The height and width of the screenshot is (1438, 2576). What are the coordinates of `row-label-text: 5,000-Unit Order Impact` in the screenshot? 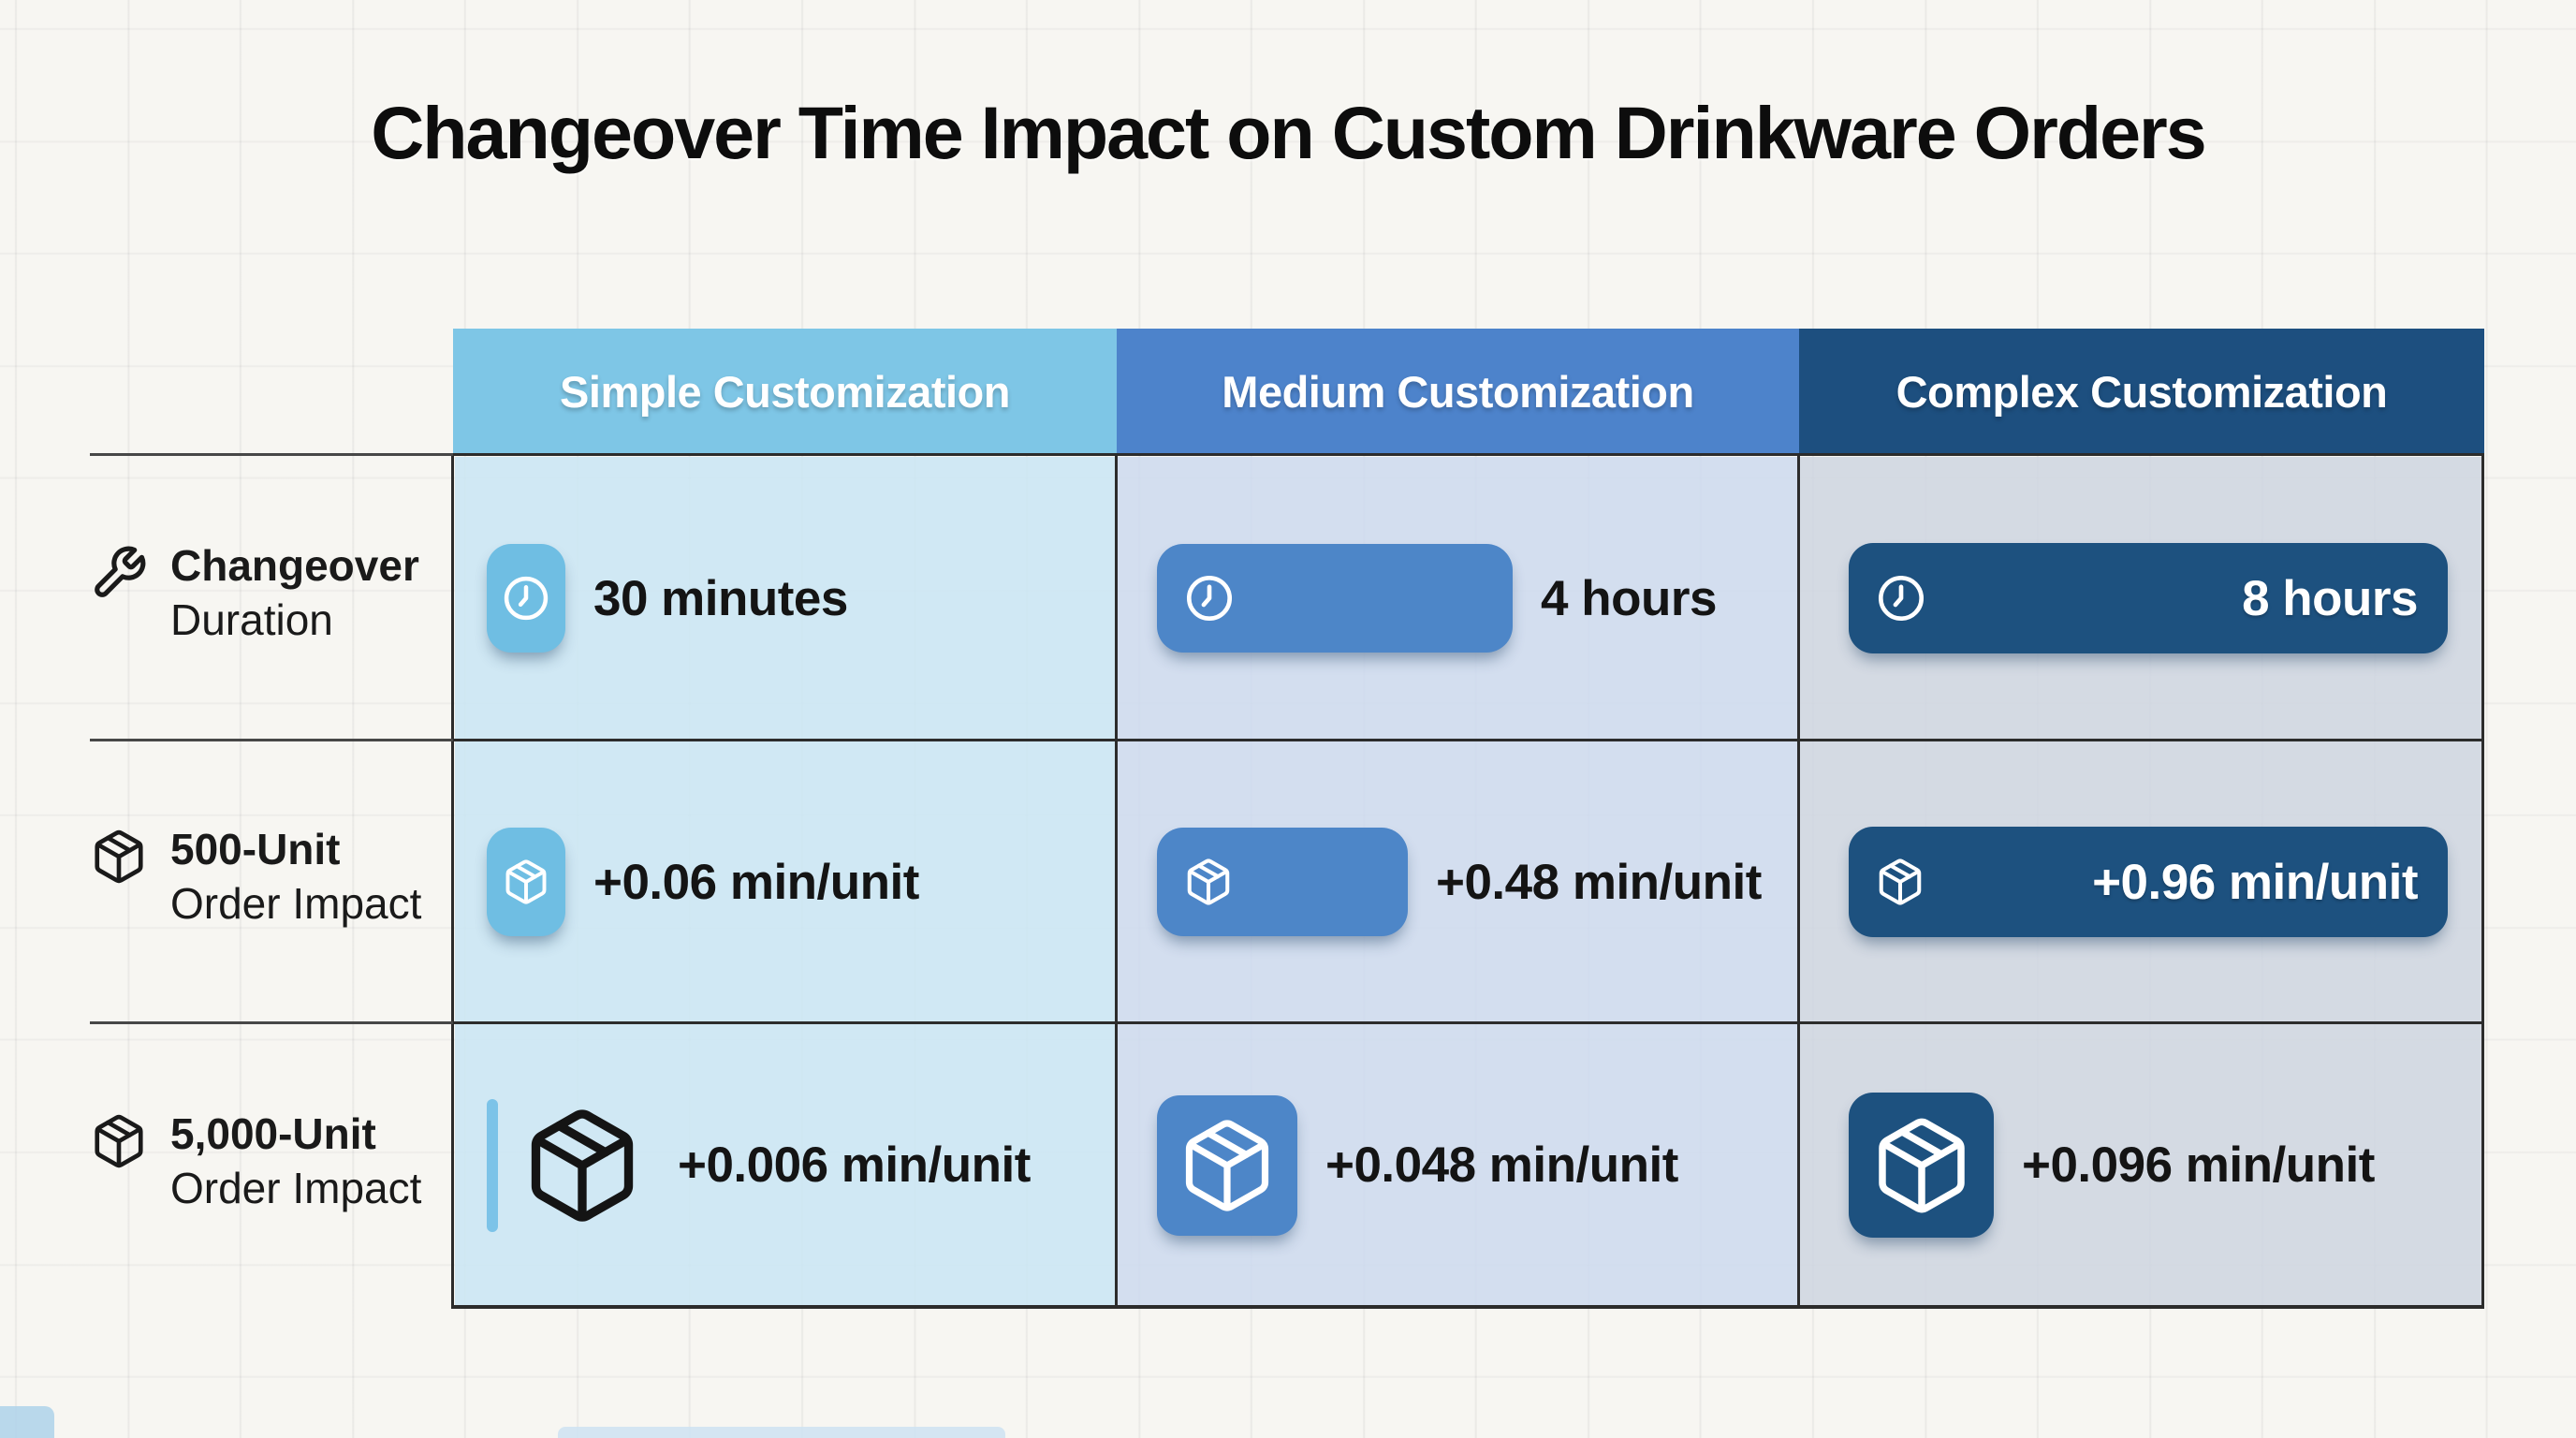 It's located at (295, 1161).